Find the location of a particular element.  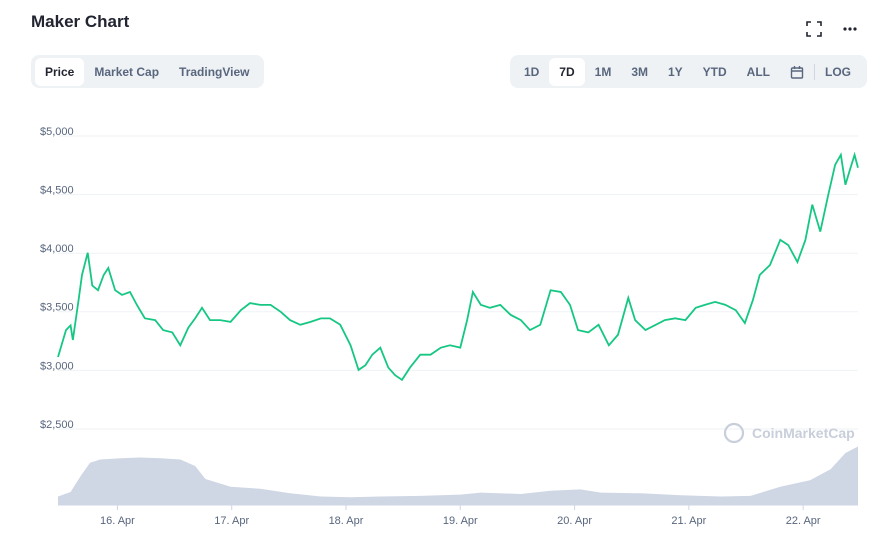

y-tick-label: $4,000 is located at coordinates (57, 249).